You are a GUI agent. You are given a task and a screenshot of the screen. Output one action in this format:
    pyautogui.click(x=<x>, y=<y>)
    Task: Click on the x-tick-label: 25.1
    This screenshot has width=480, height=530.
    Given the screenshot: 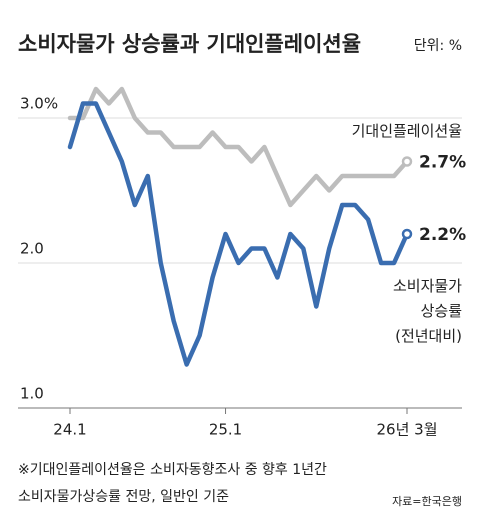 What is the action you would take?
    pyautogui.click(x=225, y=430)
    